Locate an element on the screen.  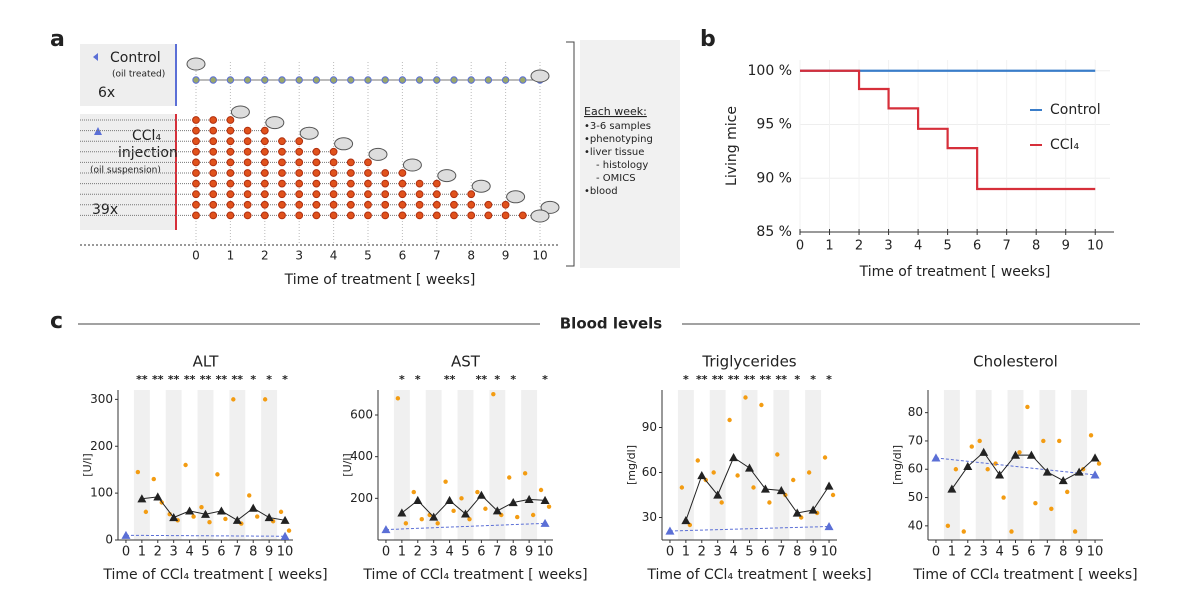
y-tick-label: 200 is located at coordinates (361, 498).